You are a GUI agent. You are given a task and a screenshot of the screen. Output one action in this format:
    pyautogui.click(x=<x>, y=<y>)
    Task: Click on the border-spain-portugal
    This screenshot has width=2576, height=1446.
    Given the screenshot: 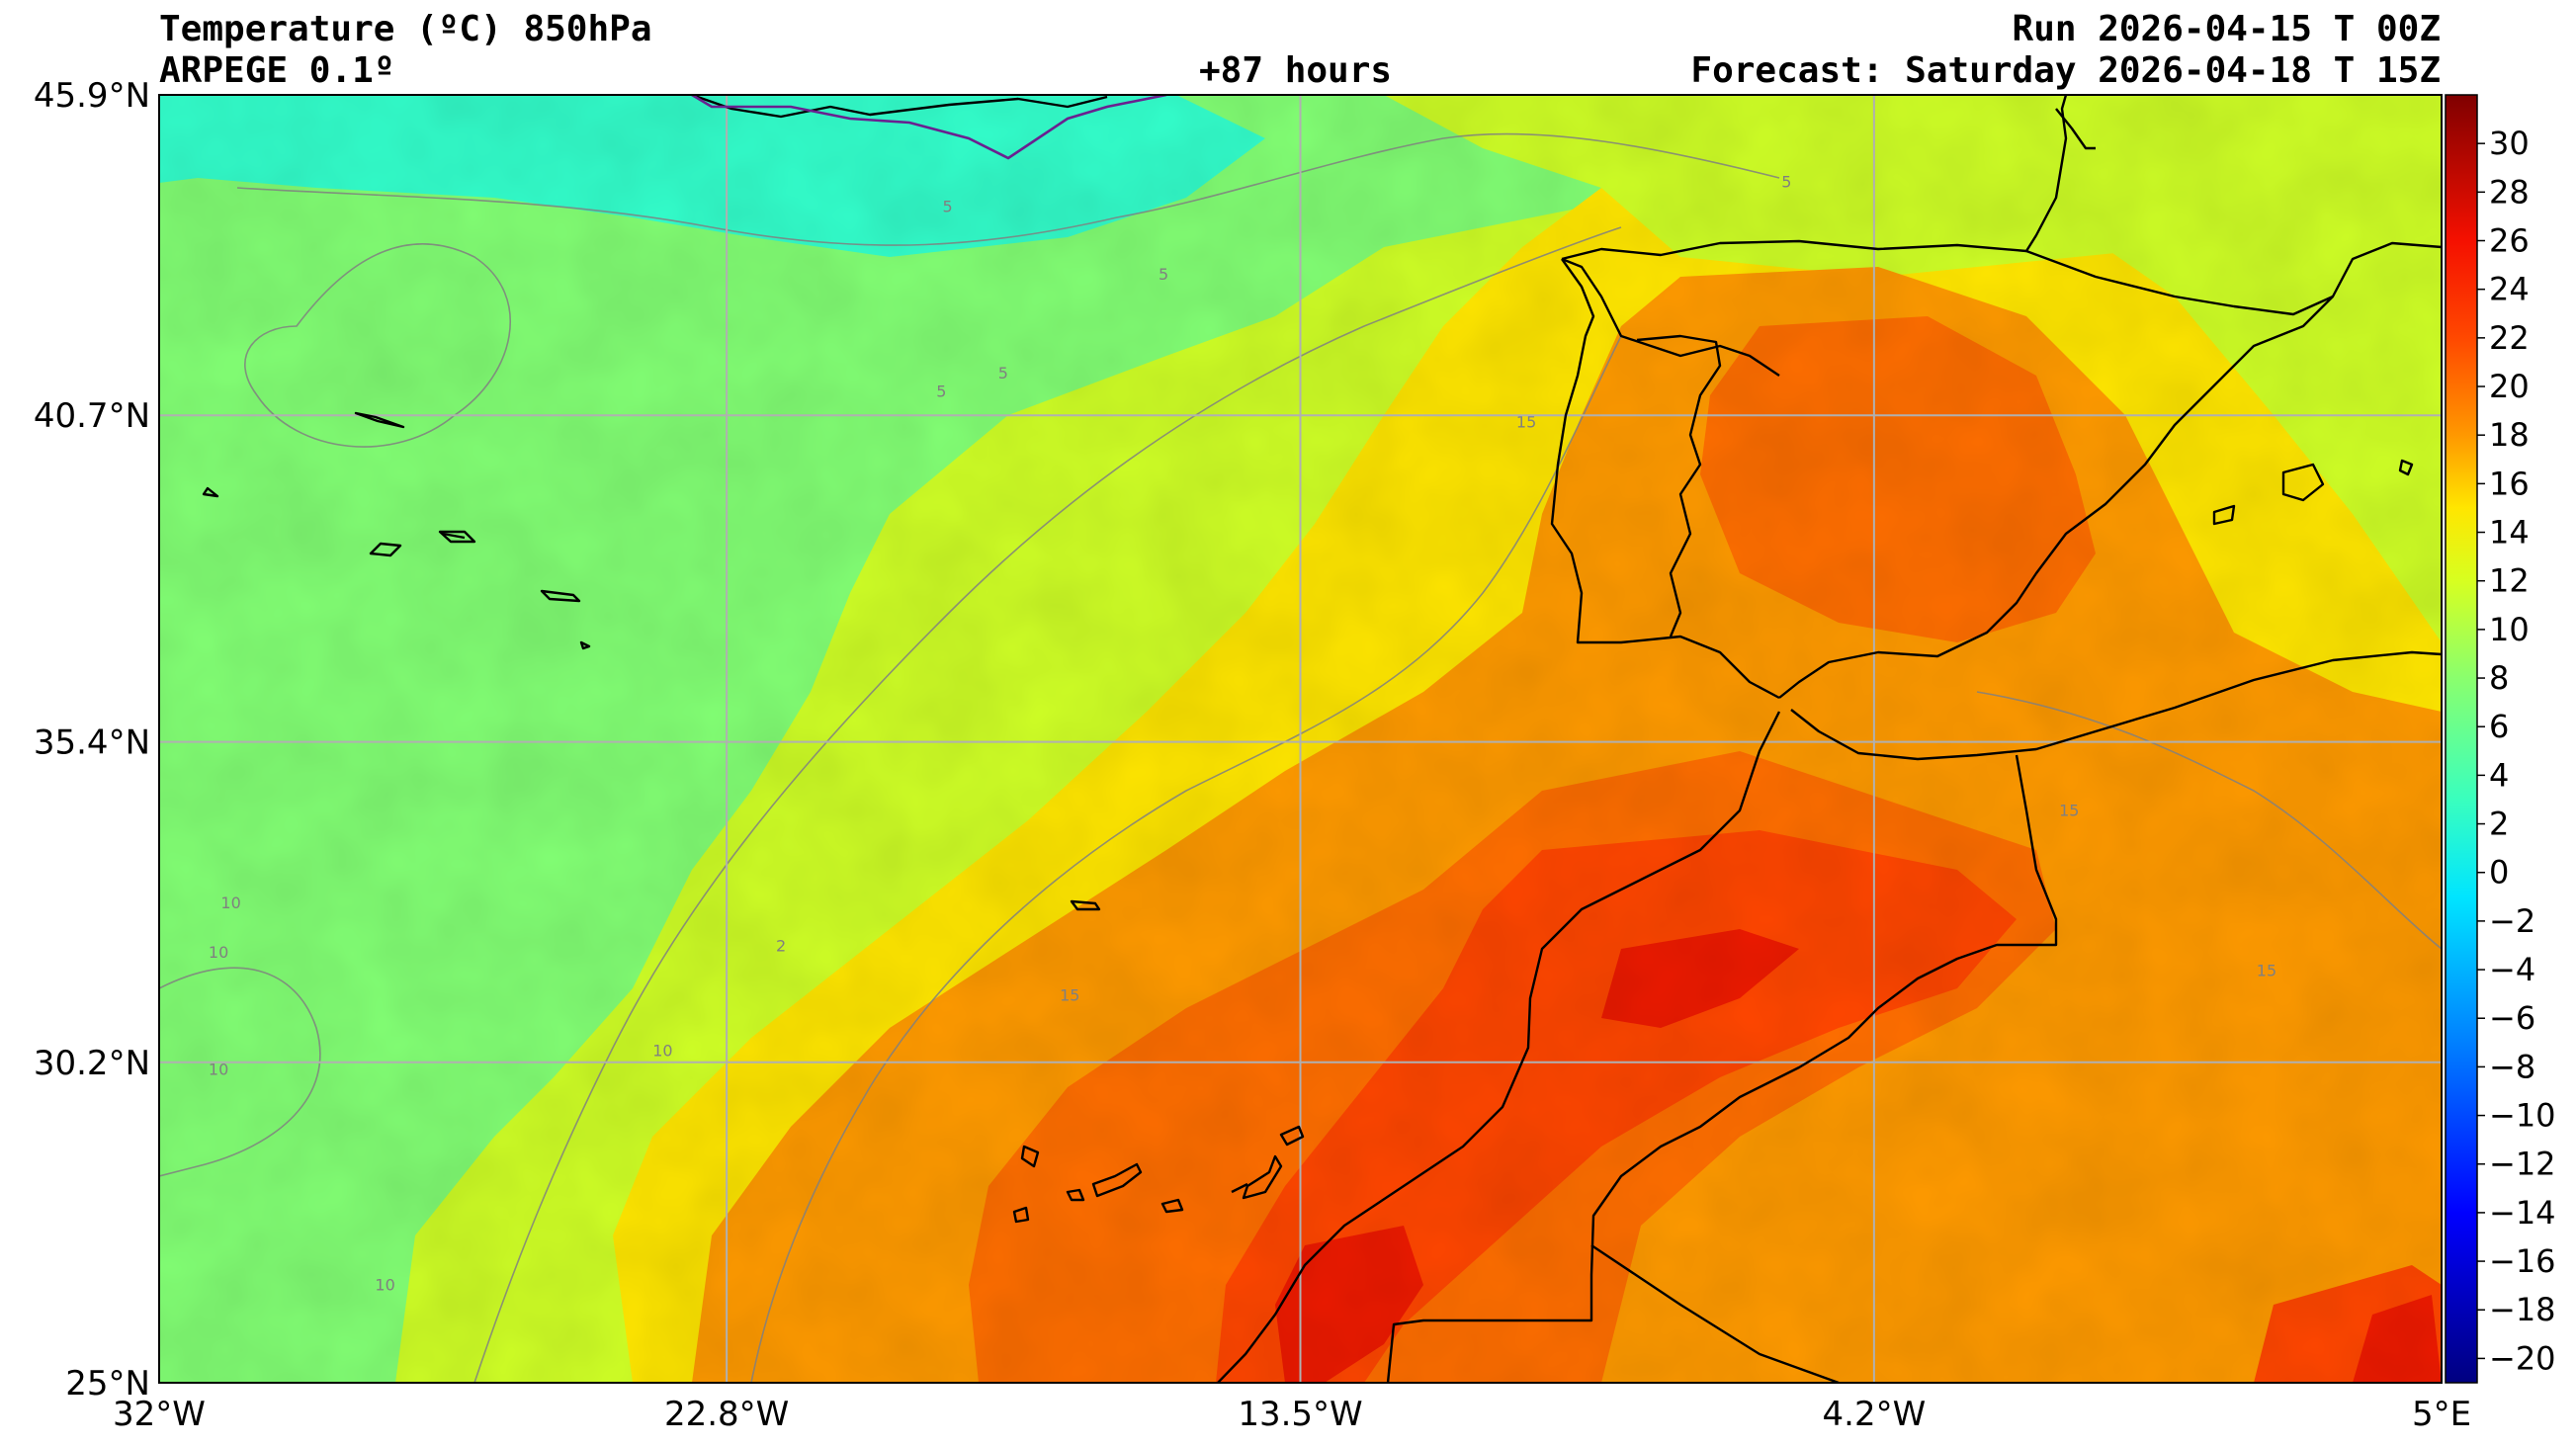 What is the action you would take?
    pyautogui.click(x=1679, y=486)
    